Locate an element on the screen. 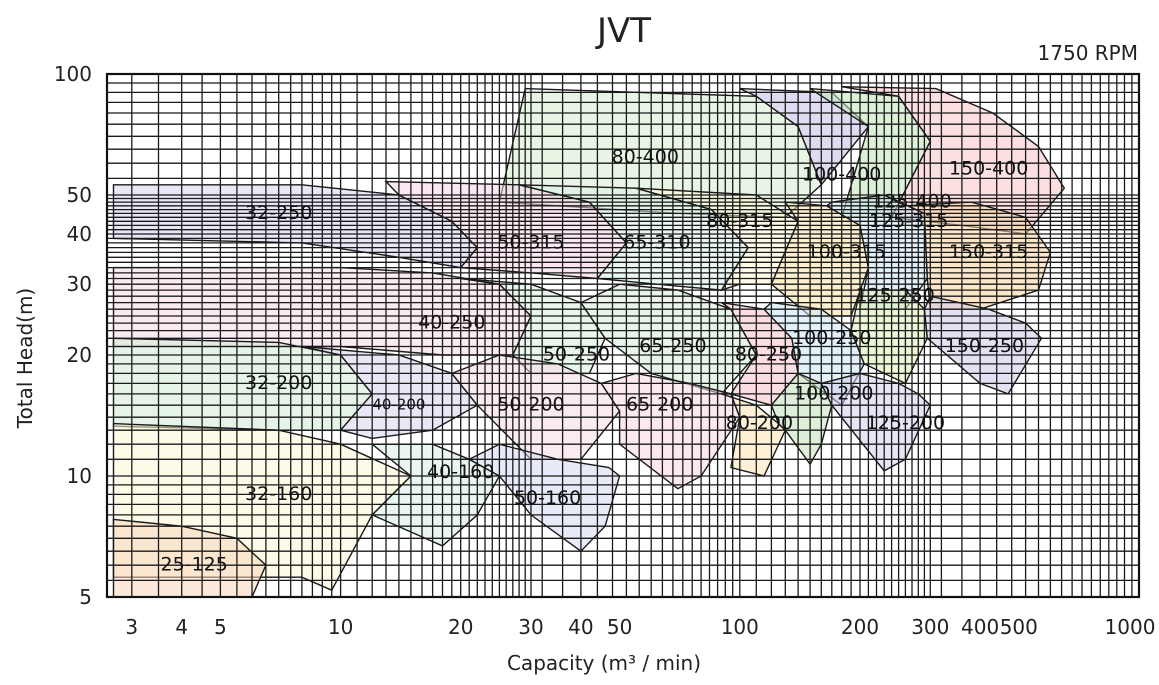 The image size is (1159, 685). chart-title: JVT is located at coordinates (623, 31).